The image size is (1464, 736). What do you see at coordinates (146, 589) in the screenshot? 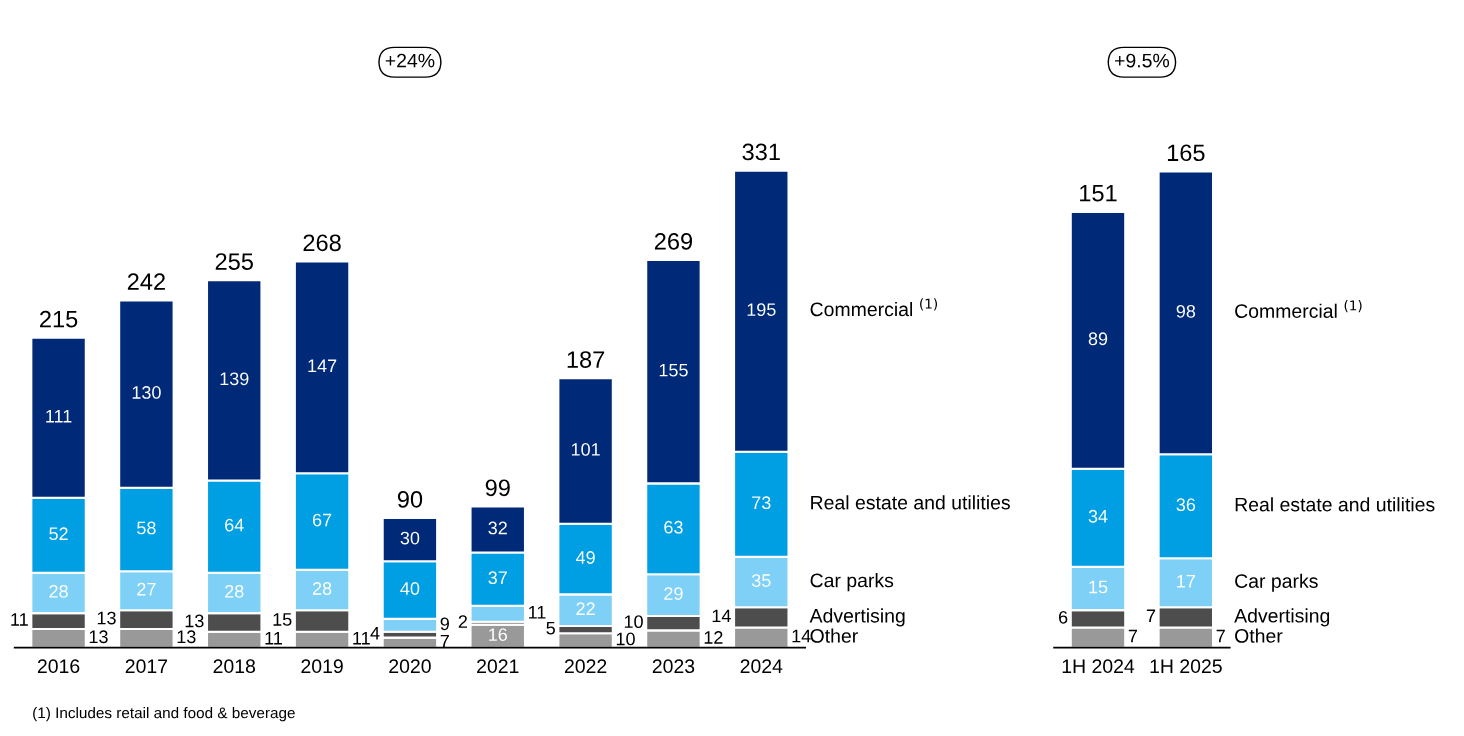
I see `data-label: 27` at bounding box center [146, 589].